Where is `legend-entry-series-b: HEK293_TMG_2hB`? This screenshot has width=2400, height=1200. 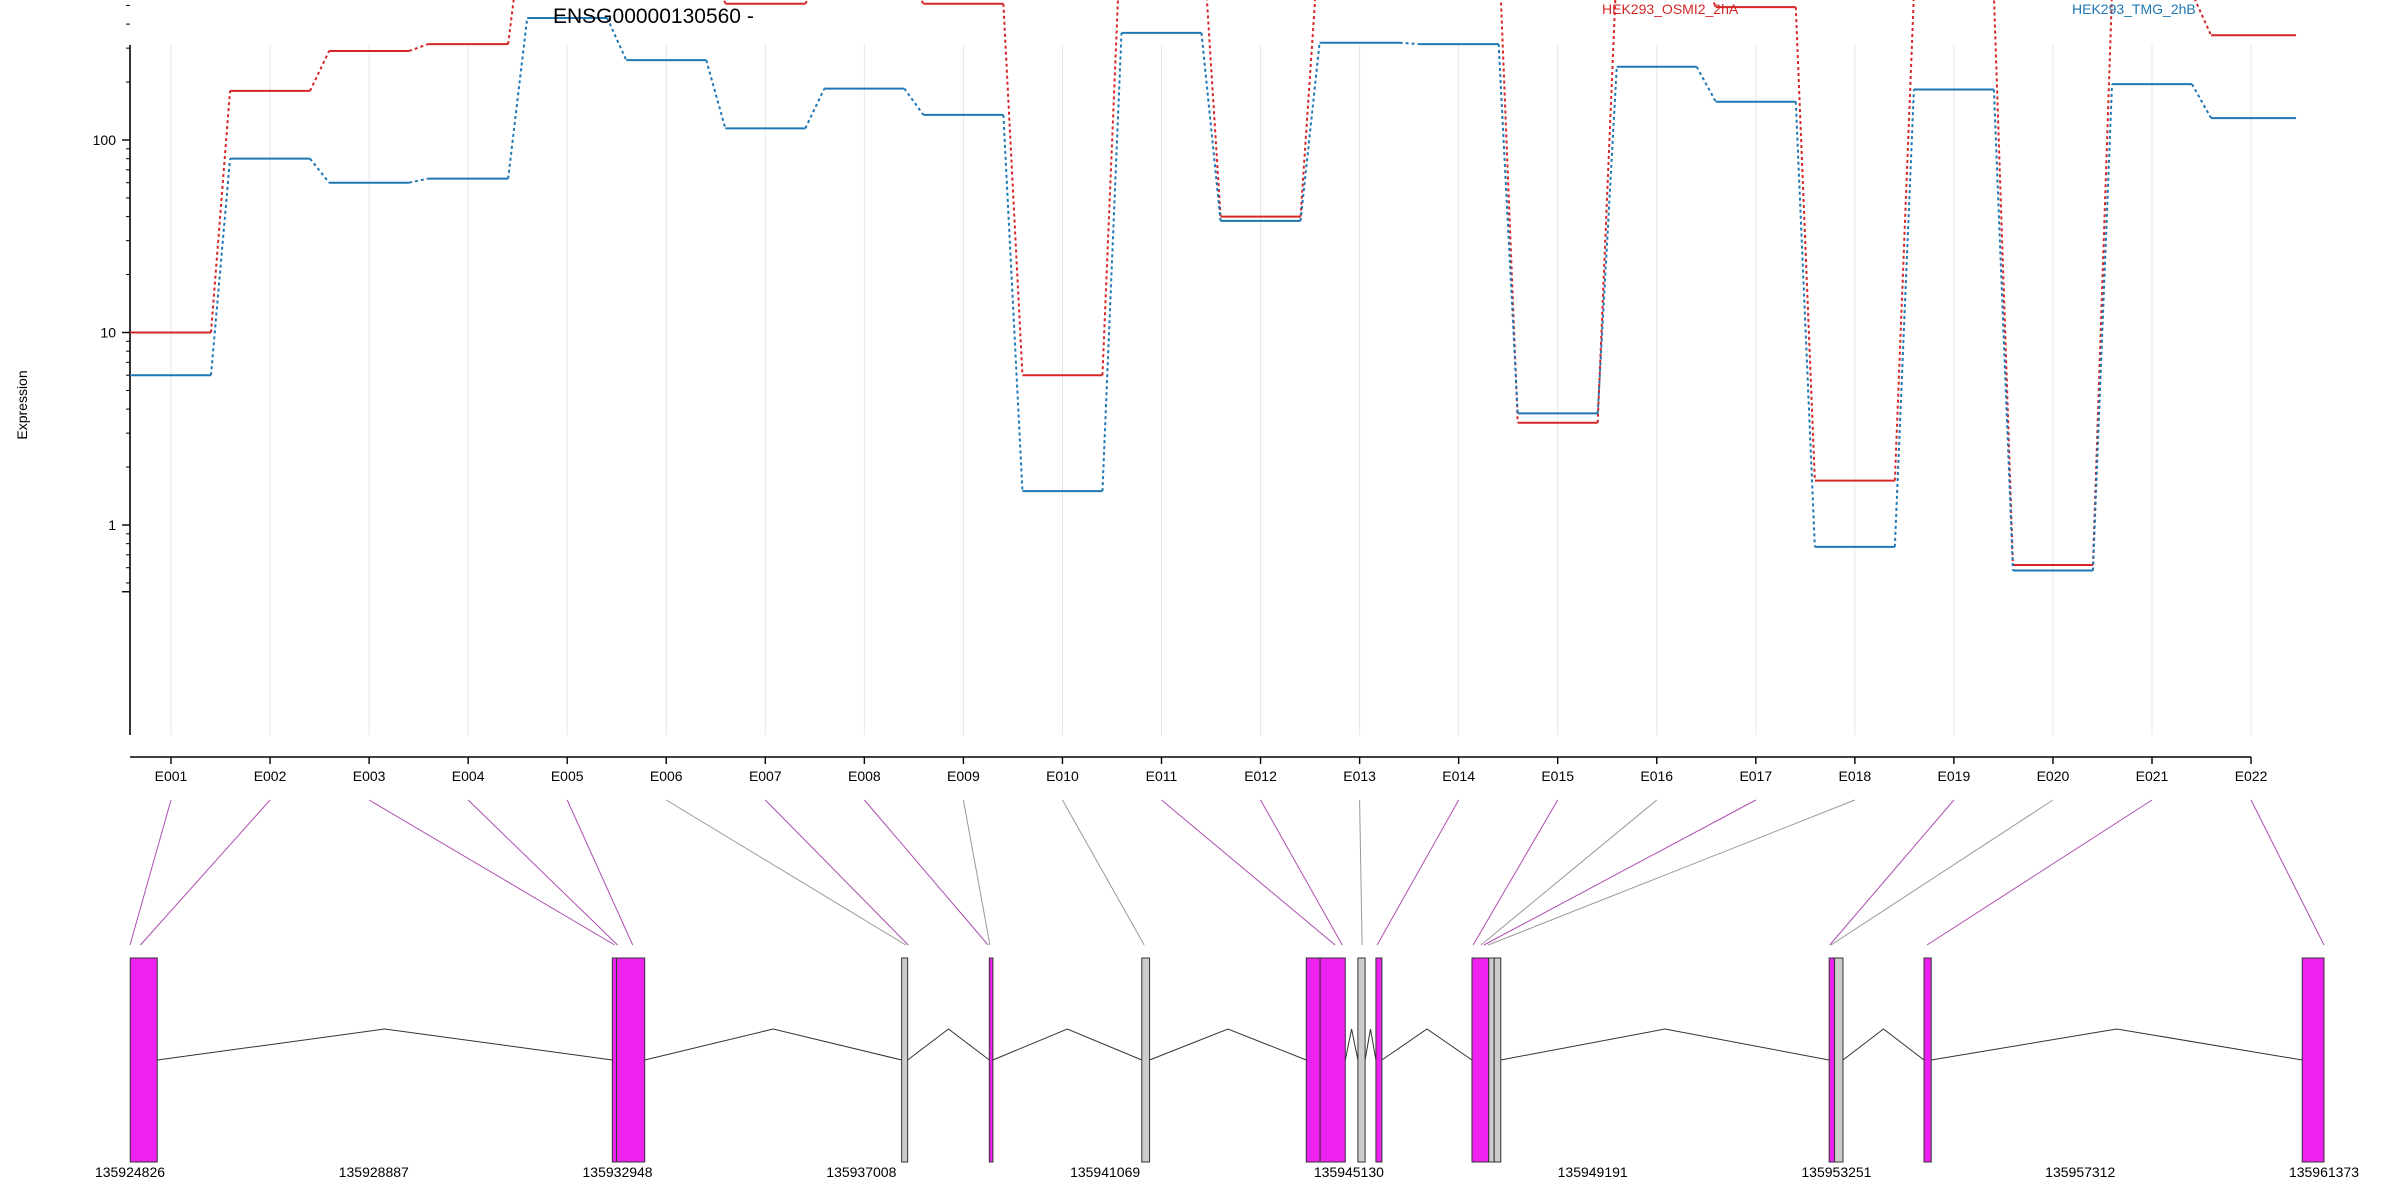
legend-entry-series-b: HEK293_TMG_2hB is located at coordinates (2134, 9).